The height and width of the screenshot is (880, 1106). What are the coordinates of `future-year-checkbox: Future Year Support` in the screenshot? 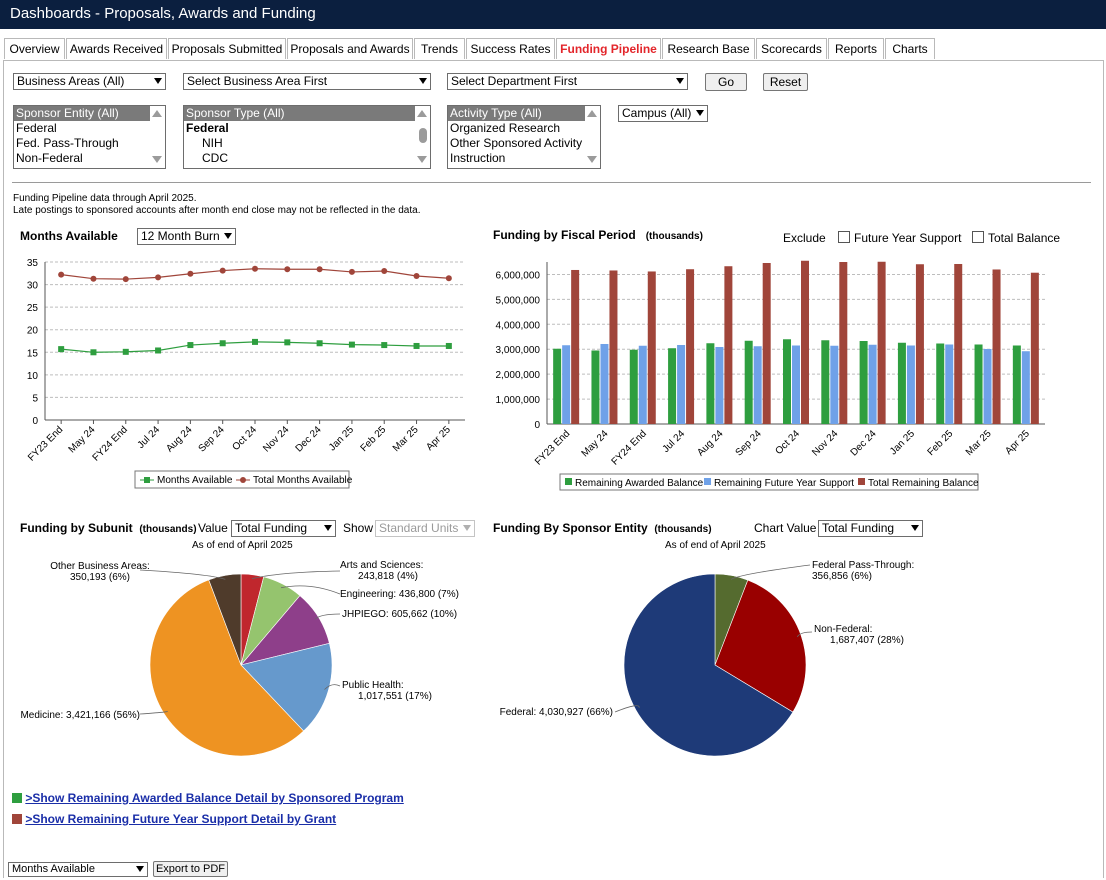 It's located at (899, 238).